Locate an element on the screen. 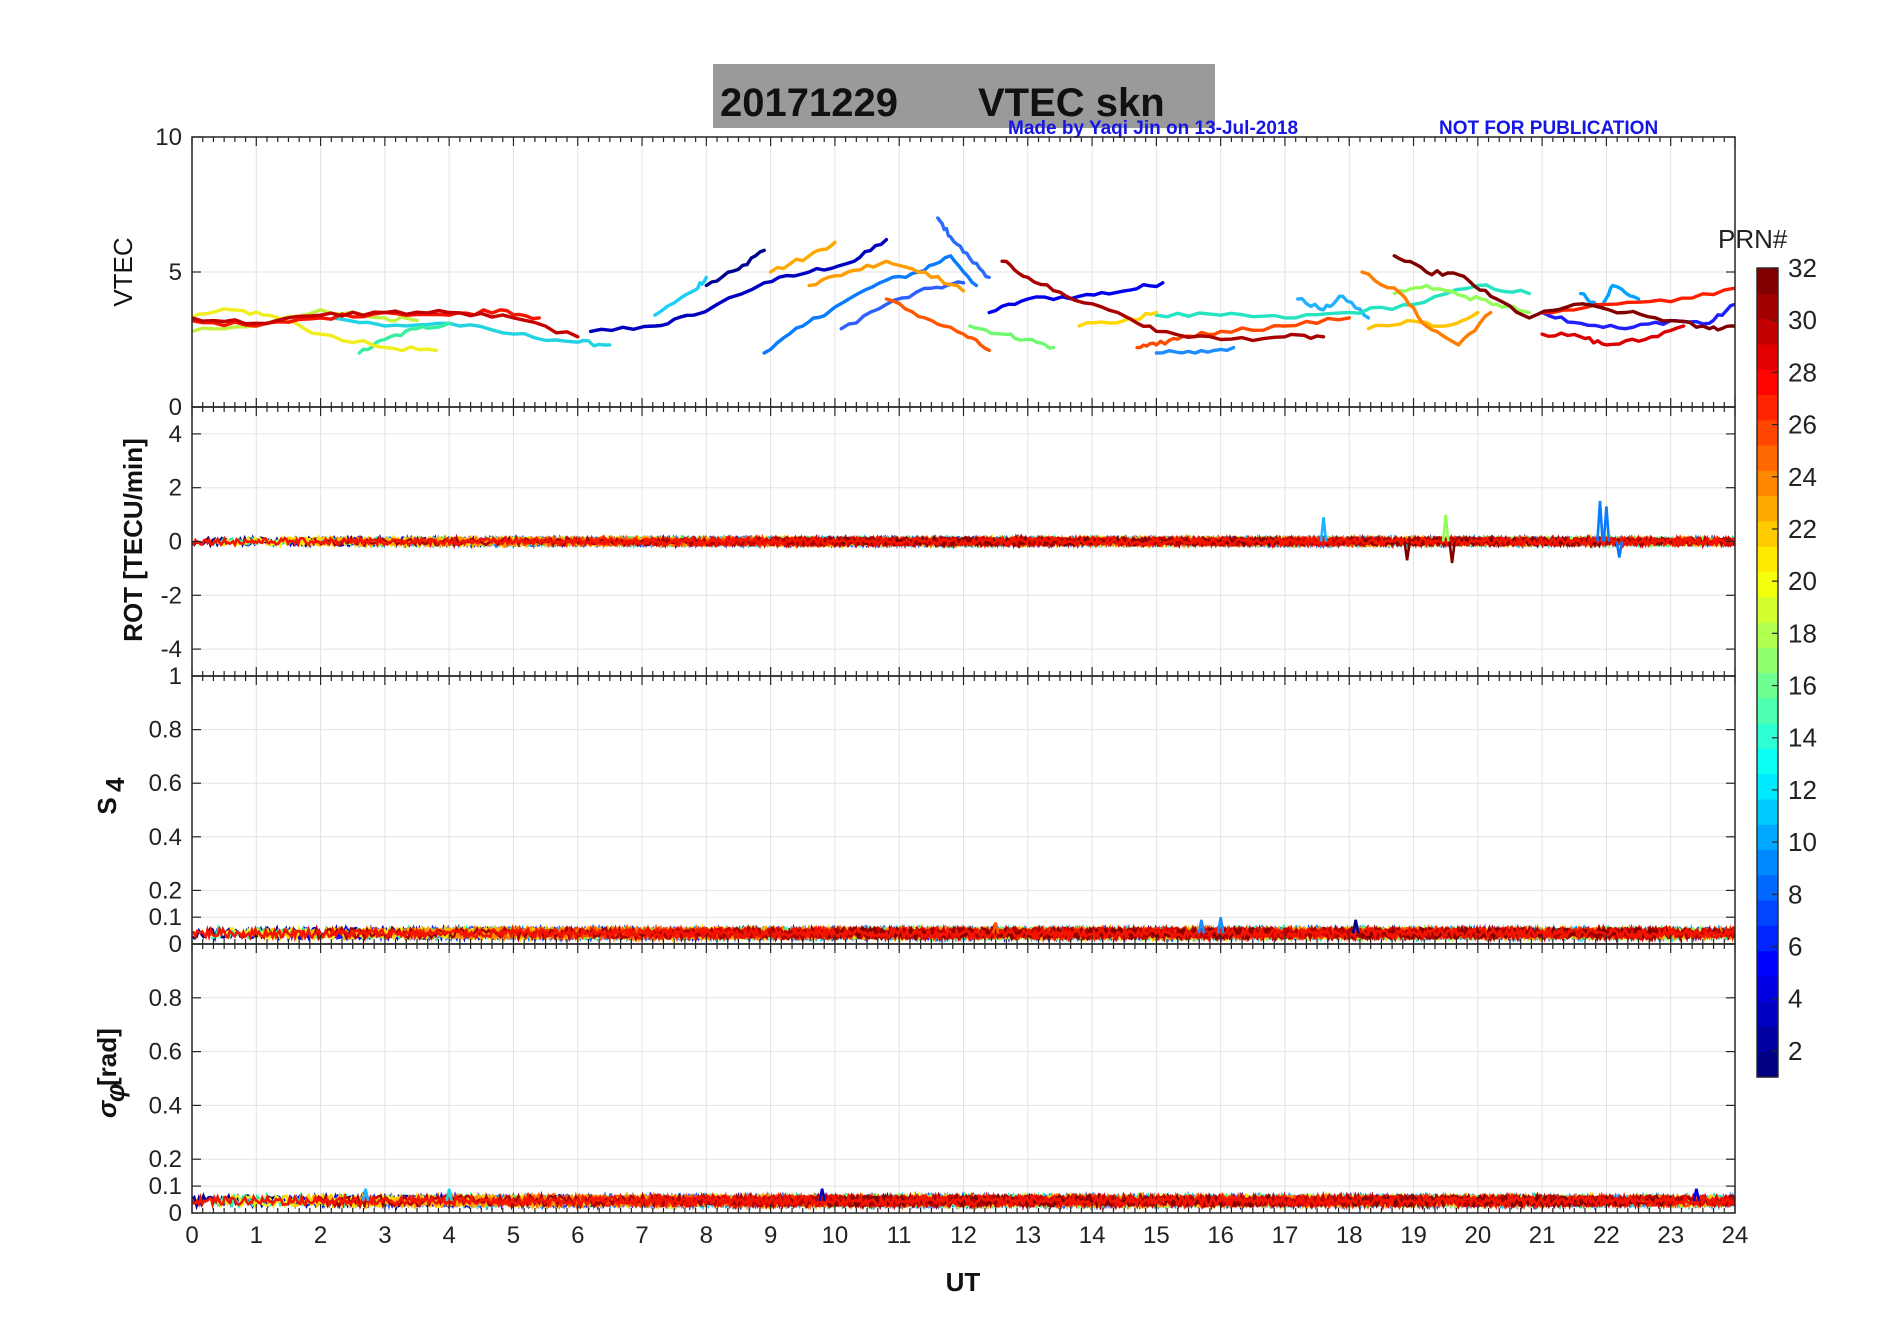 The height and width of the screenshot is (1330, 1902). y-tick-label: -4 is located at coordinates (171, 649).